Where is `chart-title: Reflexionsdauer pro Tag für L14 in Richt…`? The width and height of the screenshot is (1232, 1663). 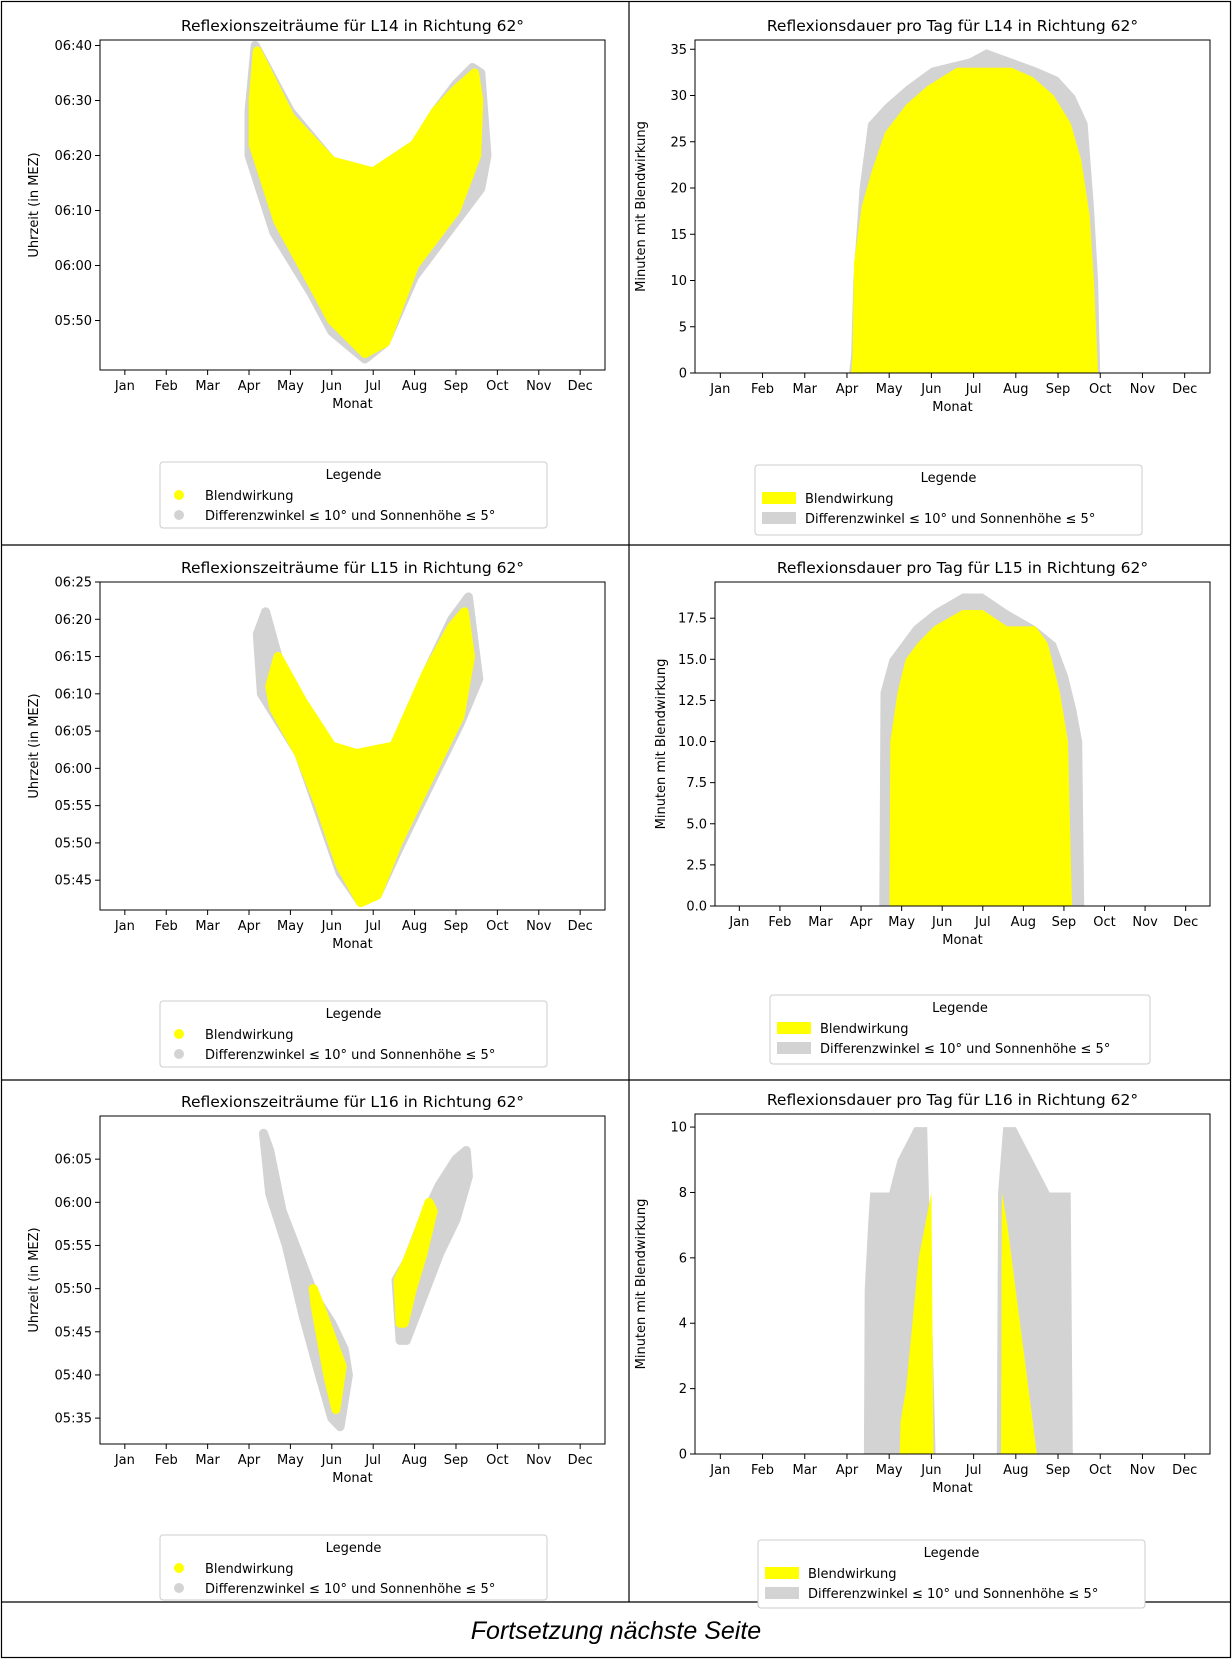 chart-title: Reflexionsdauer pro Tag für L14 in Richt… is located at coordinates (952, 26).